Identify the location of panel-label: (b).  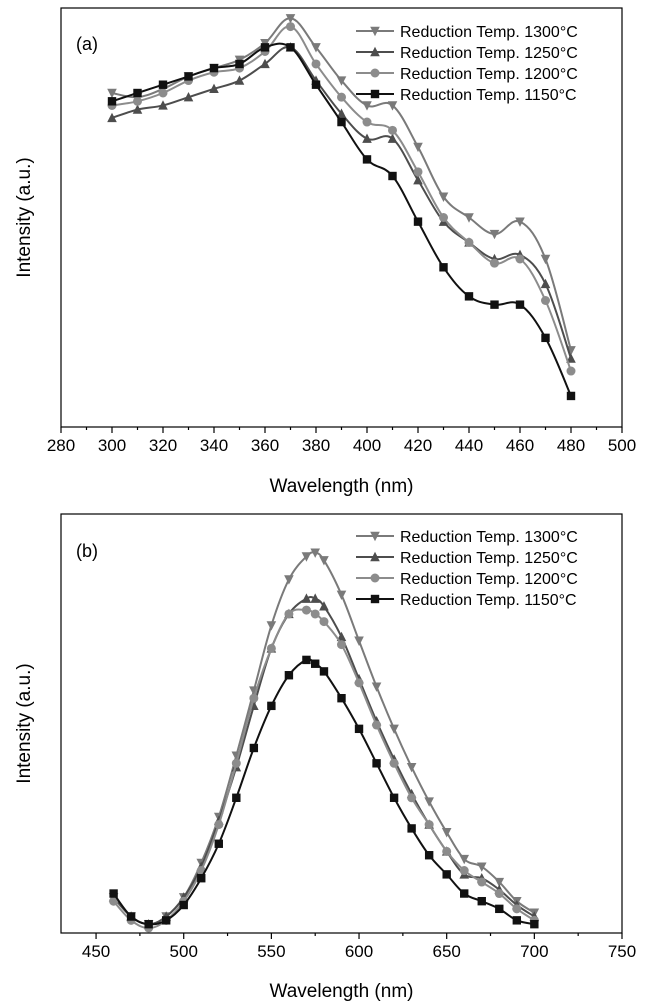
(87, 551).